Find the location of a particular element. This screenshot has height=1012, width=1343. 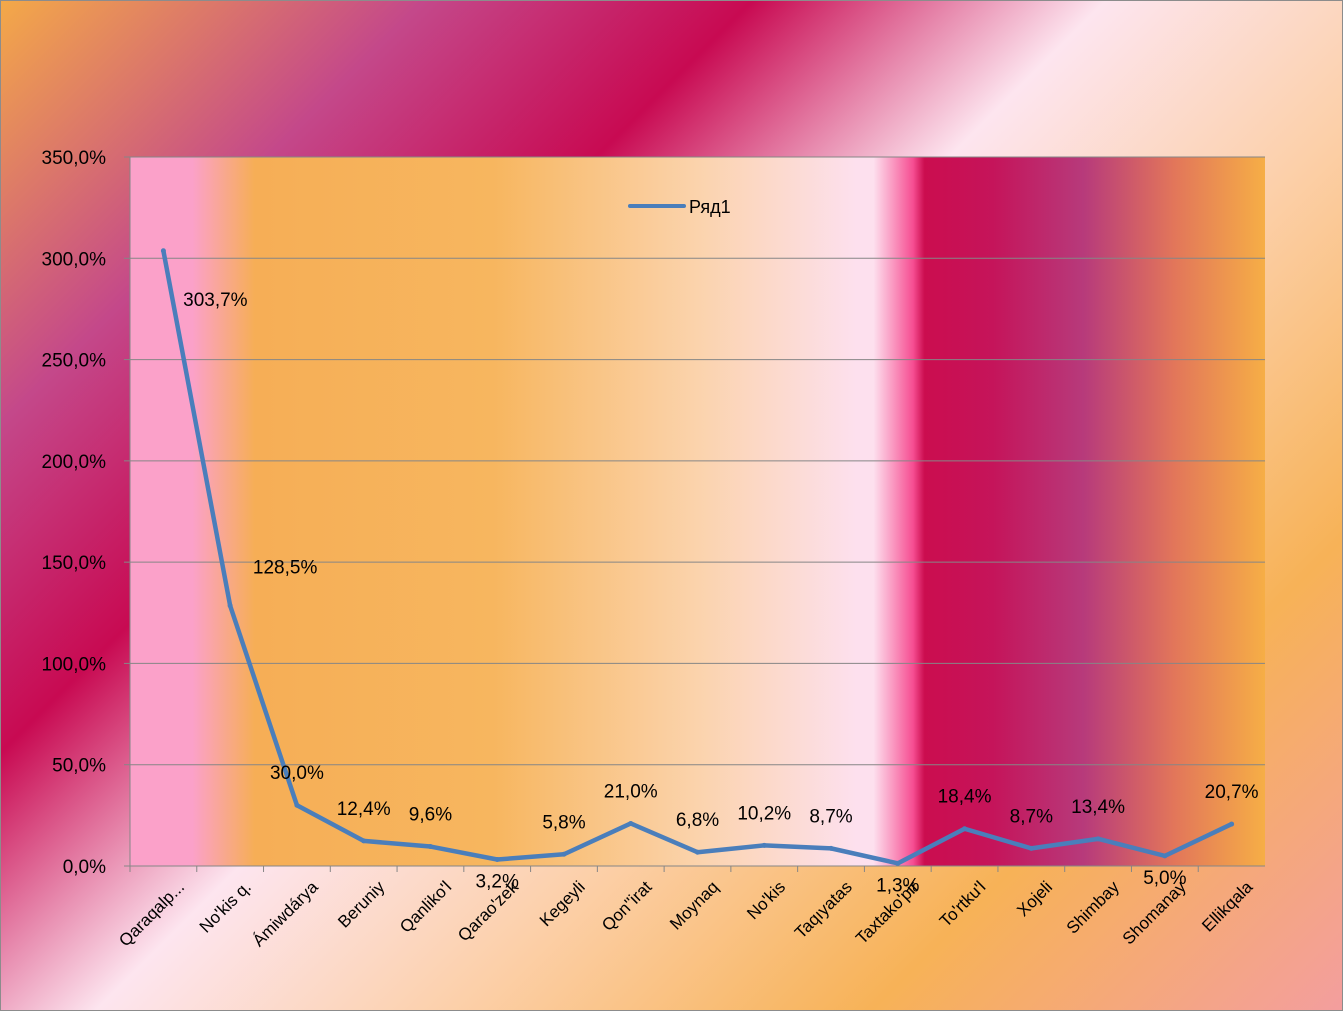

data-label: 30,0% is located at coordinates (297, 773).